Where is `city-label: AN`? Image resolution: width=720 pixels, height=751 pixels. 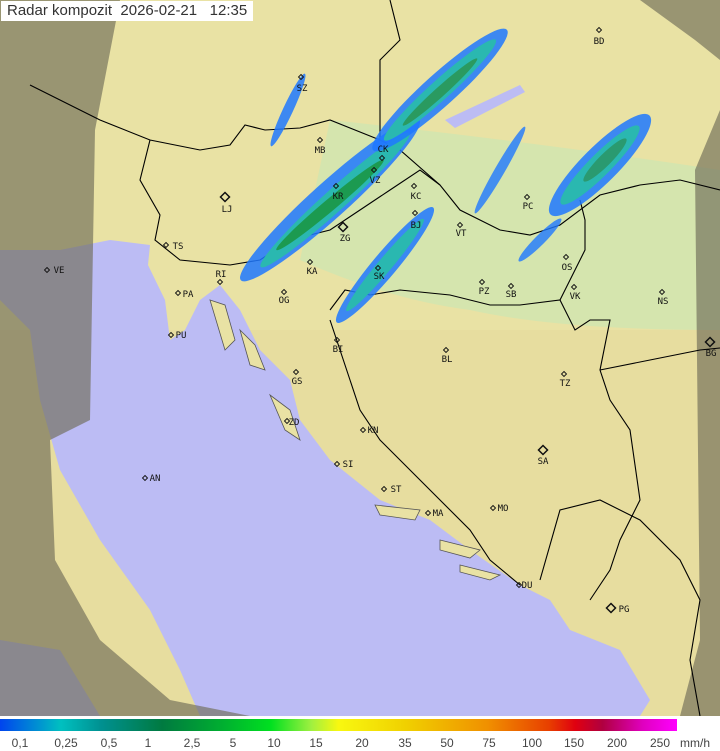 city-label: AN is located at coordinates (155, 479).